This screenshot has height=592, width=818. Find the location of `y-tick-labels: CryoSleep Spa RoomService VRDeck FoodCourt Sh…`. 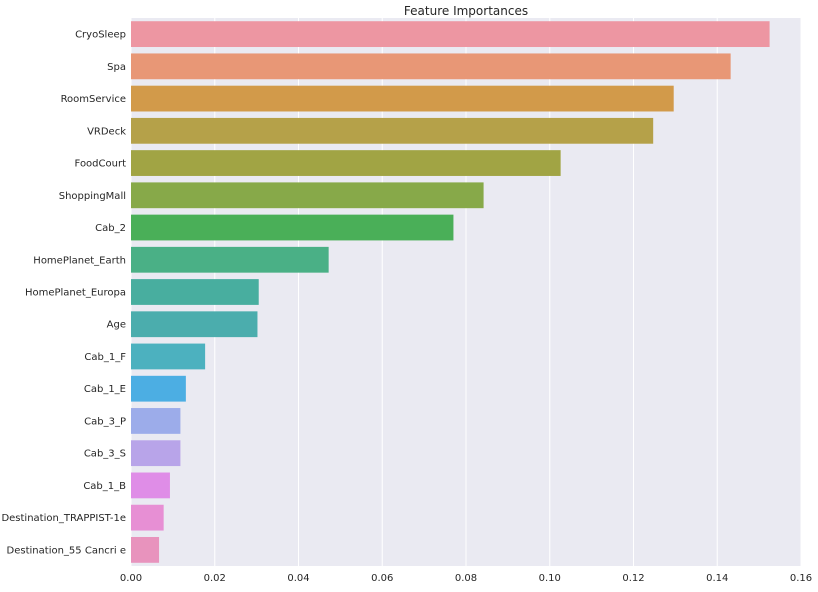

y-tick-labels: CryoSleep Spa RoomService VRDeck FoodCourt Sh… is located at coordinates (63, 293).